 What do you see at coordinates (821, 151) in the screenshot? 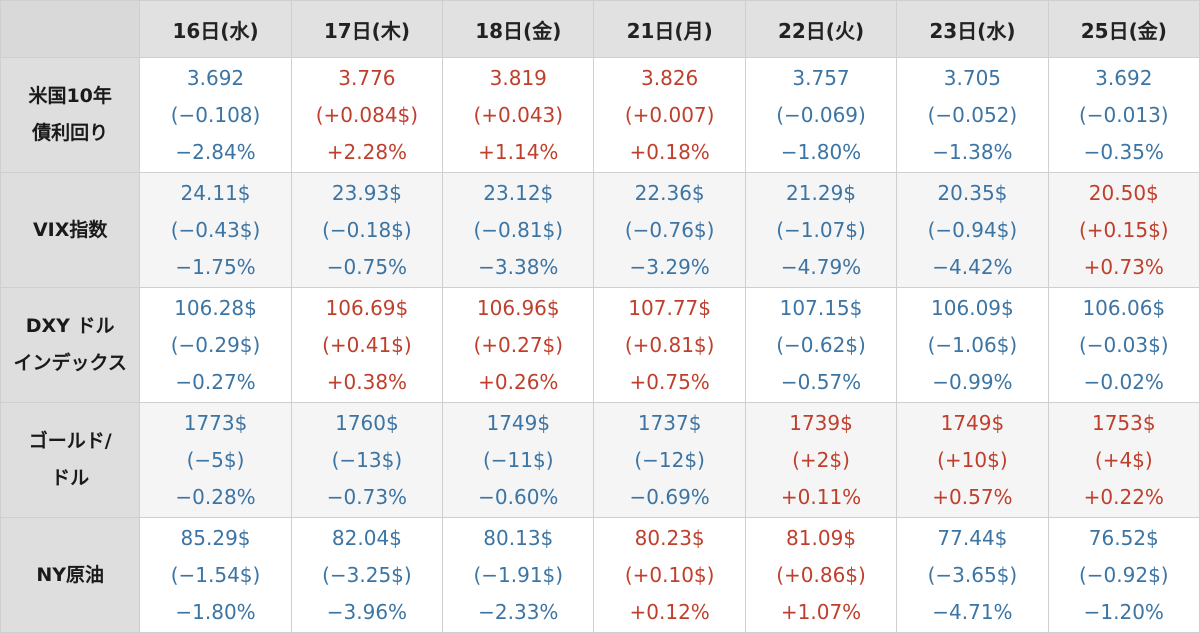
I see `cell-pct: −1.80%` at bounding box center [821, 151].